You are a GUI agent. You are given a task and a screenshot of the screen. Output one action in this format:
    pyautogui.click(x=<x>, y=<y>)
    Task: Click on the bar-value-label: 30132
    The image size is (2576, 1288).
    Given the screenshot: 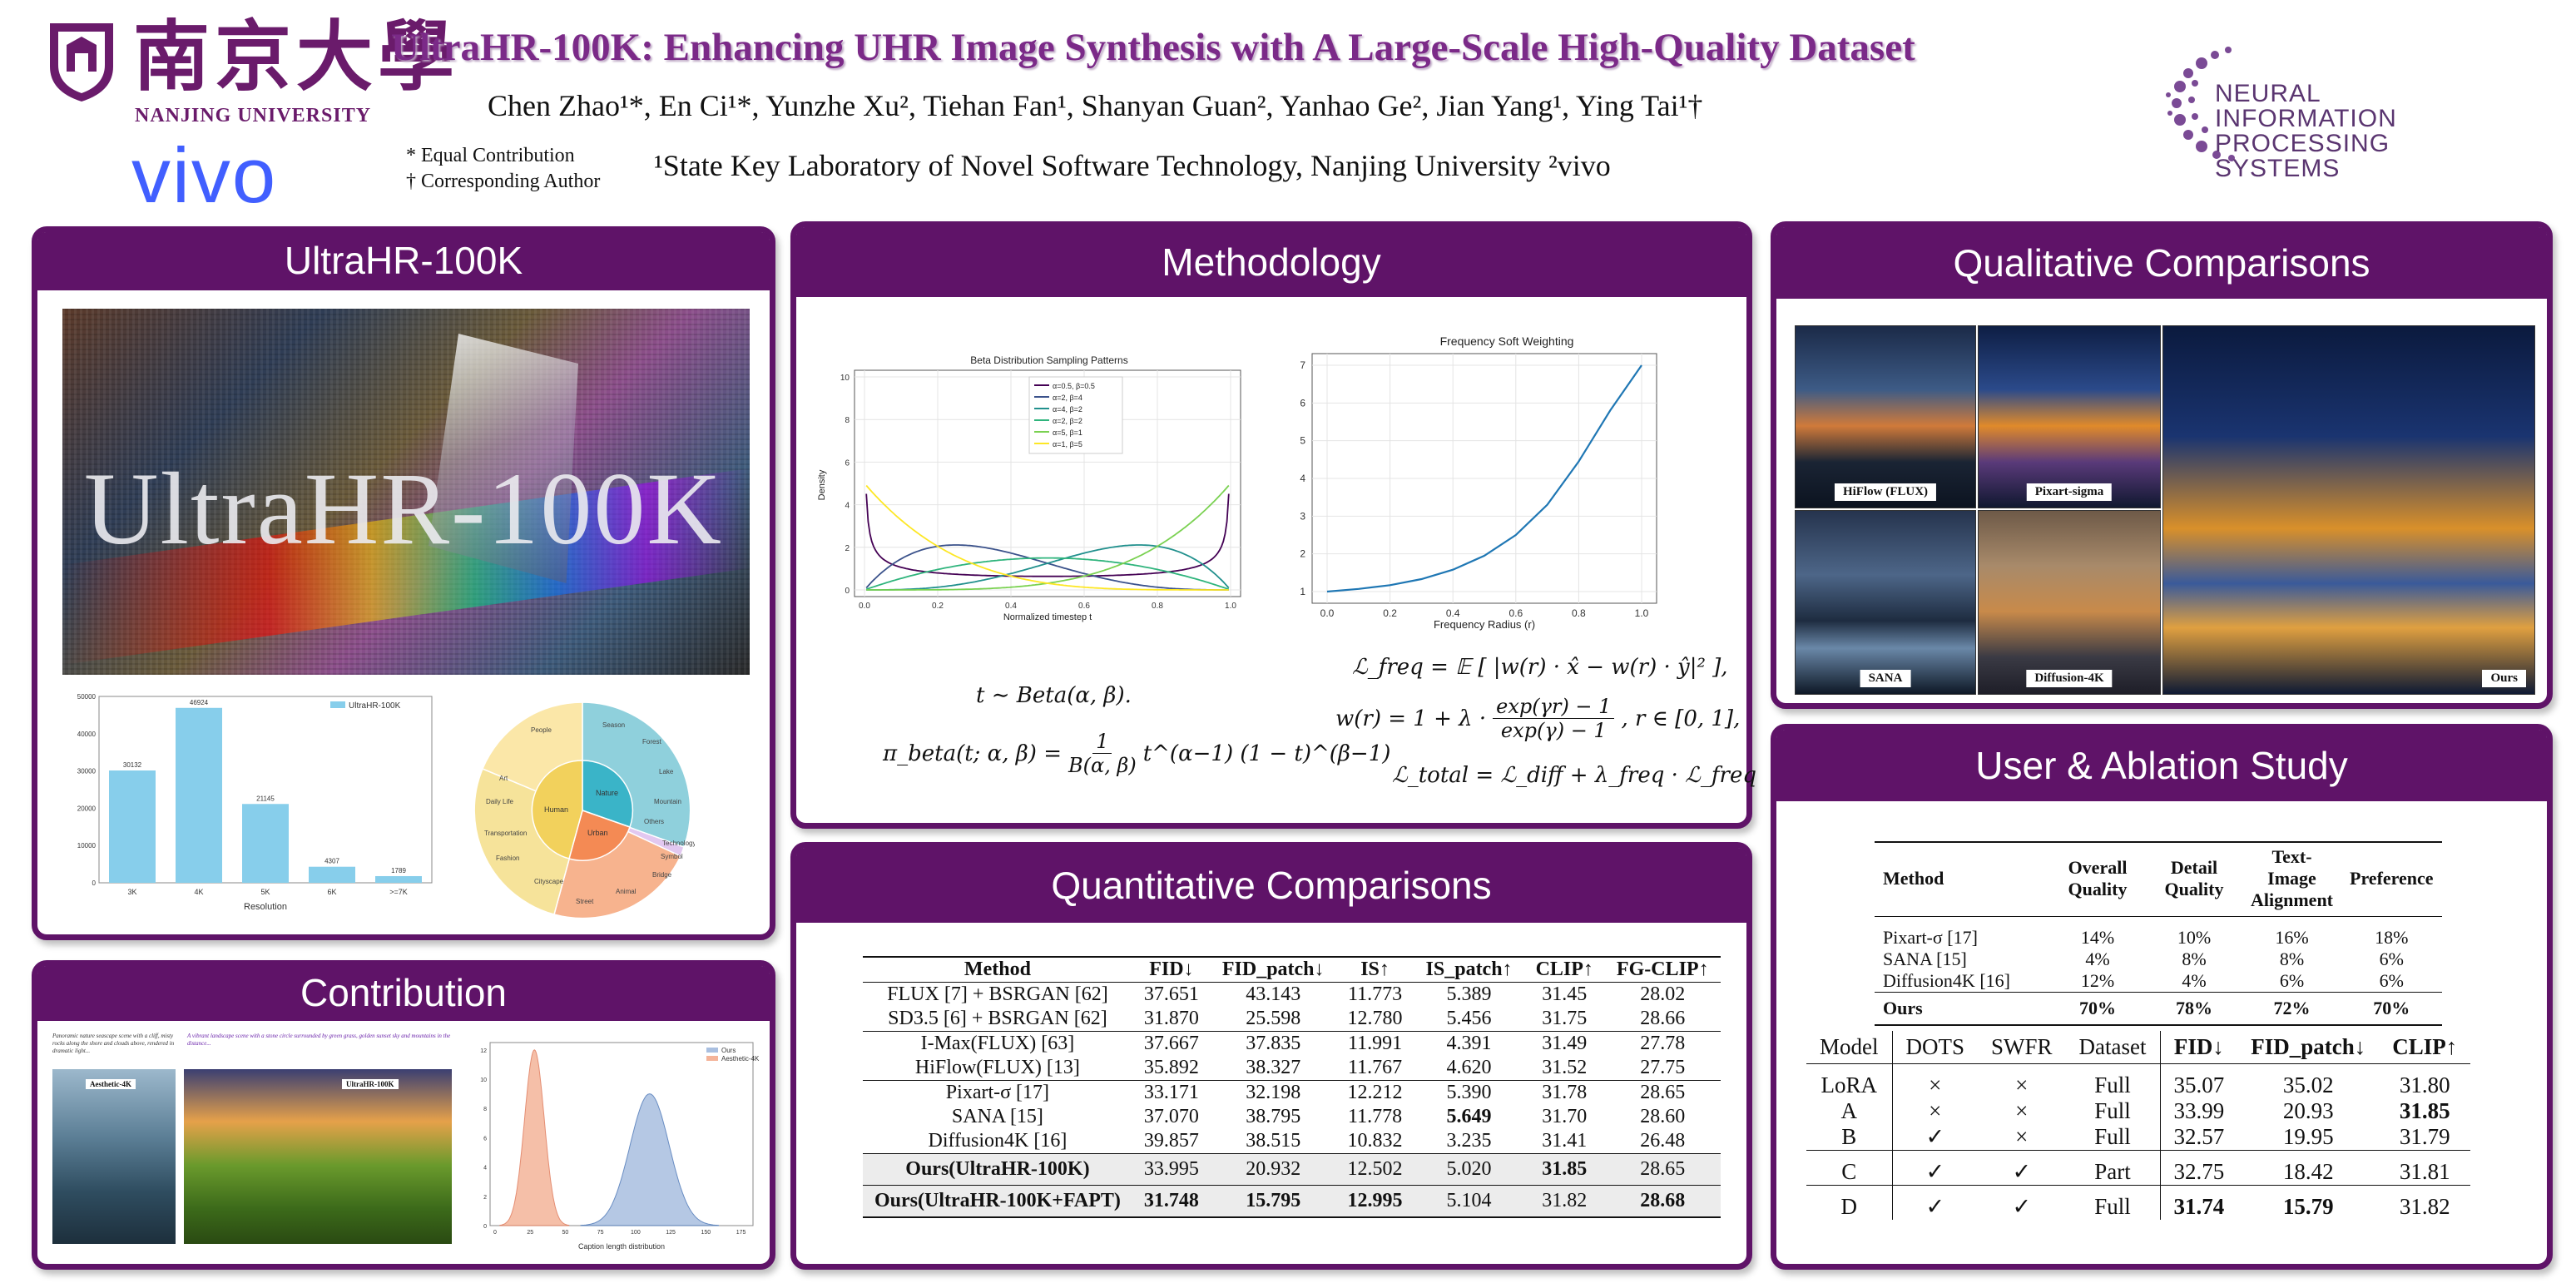 What is the action you would take?
    pyautogui.click(x=133, y=765)
    